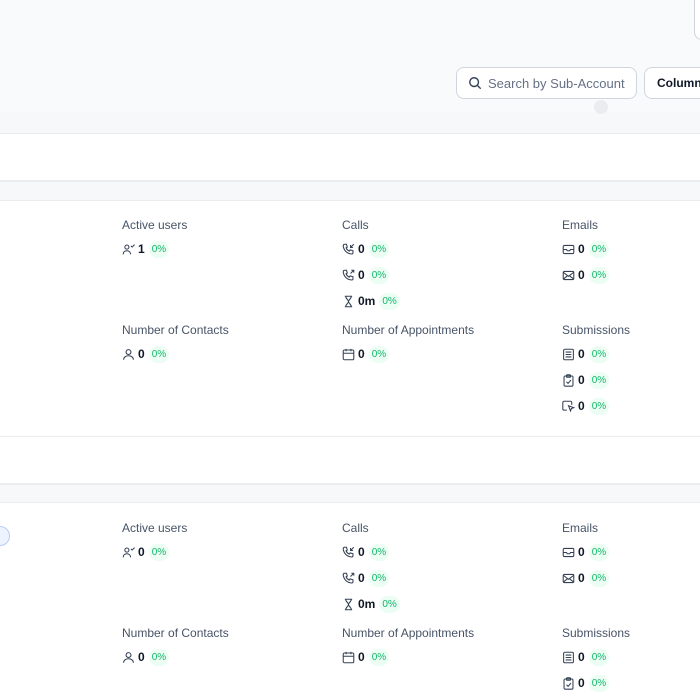  Describe the element at coordinates (141, 249) in the screenshot. I see `metric-value: 1` at that location.